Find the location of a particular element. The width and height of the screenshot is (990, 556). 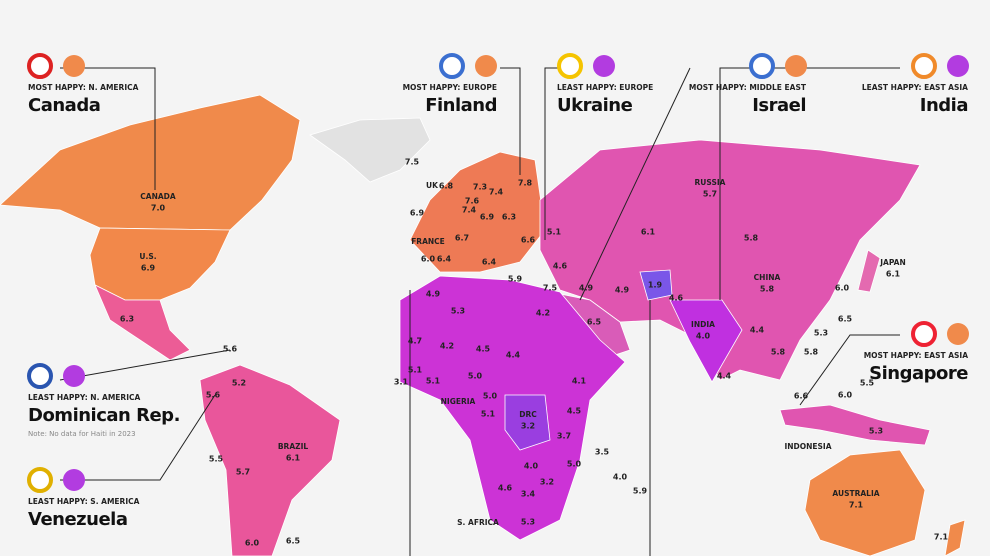

country-name: JAPAN is located at coordinates (892, 262).